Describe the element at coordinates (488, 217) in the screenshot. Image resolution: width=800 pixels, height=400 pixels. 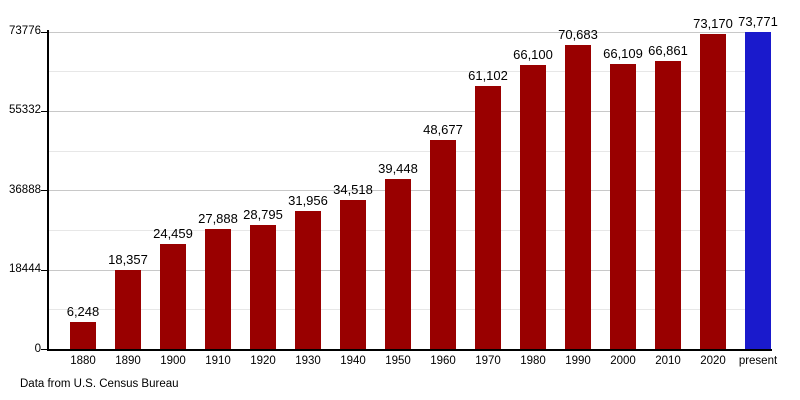
I see `bar-1970` at that location.